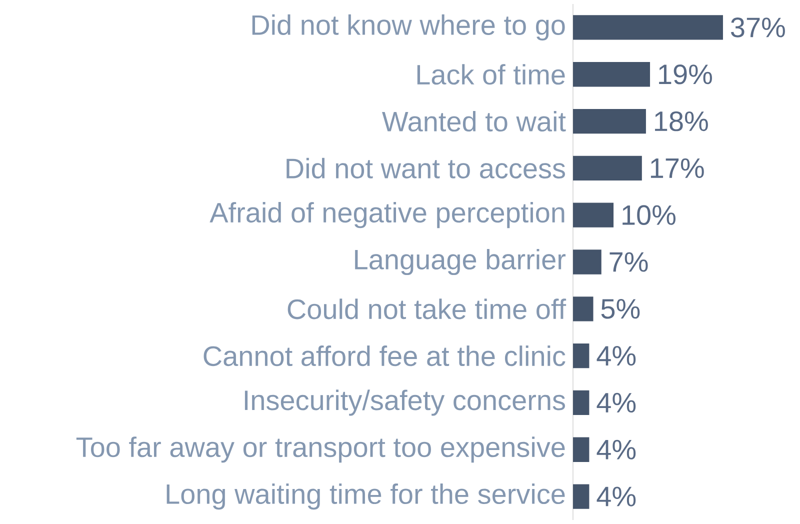  Describe the element at coordinates (427, 309) in the screenshot. I see `y-tick-label: Could not take time off` at that location.